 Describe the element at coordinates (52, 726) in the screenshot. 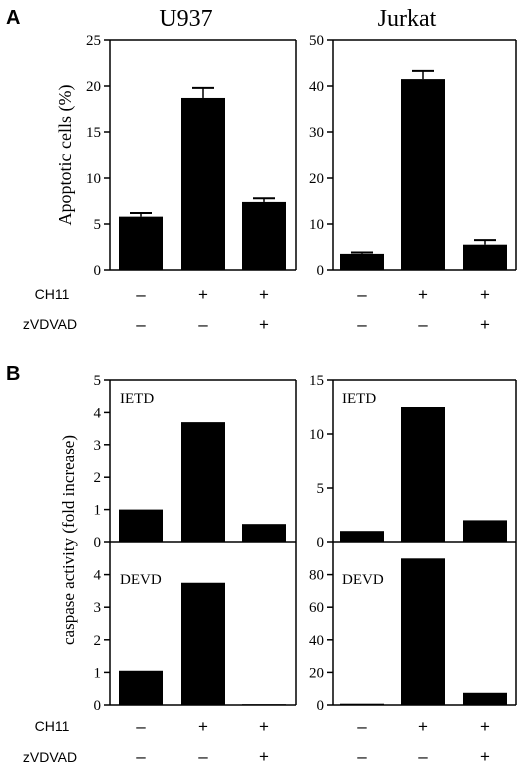

I see `row-label-ch11-b: CH11` at that location.